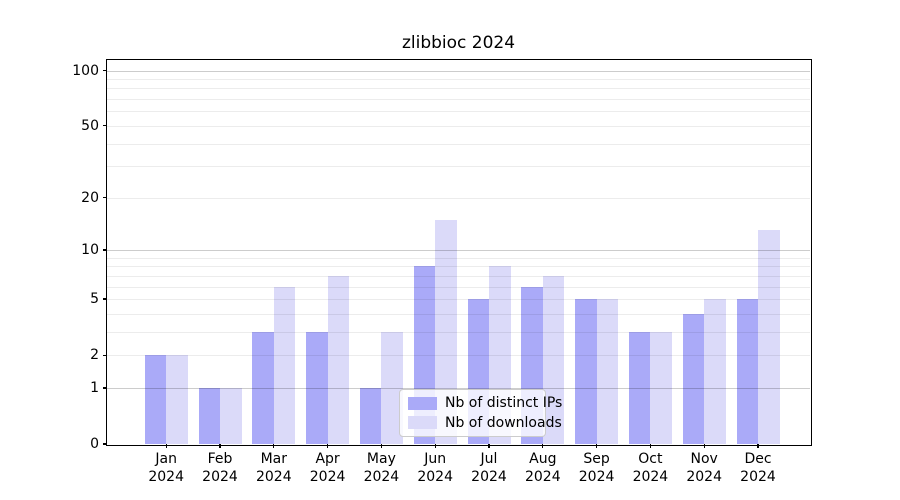 Image resolution: width=900 pixels, height=500 pixels. Describe the element at coordinates (177, 399) in the screenshot. I see `bar-downloads-jan` at that location.